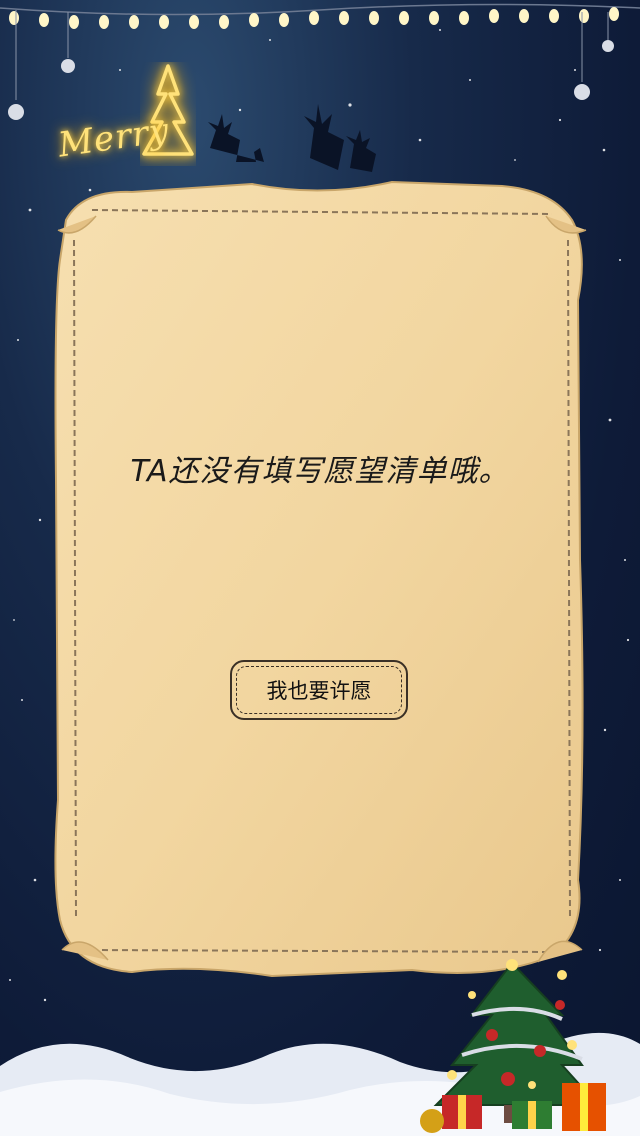  I want to click on empty-wishlist-message: TA还没有填写愿望清单哦。, so click(320, 471).